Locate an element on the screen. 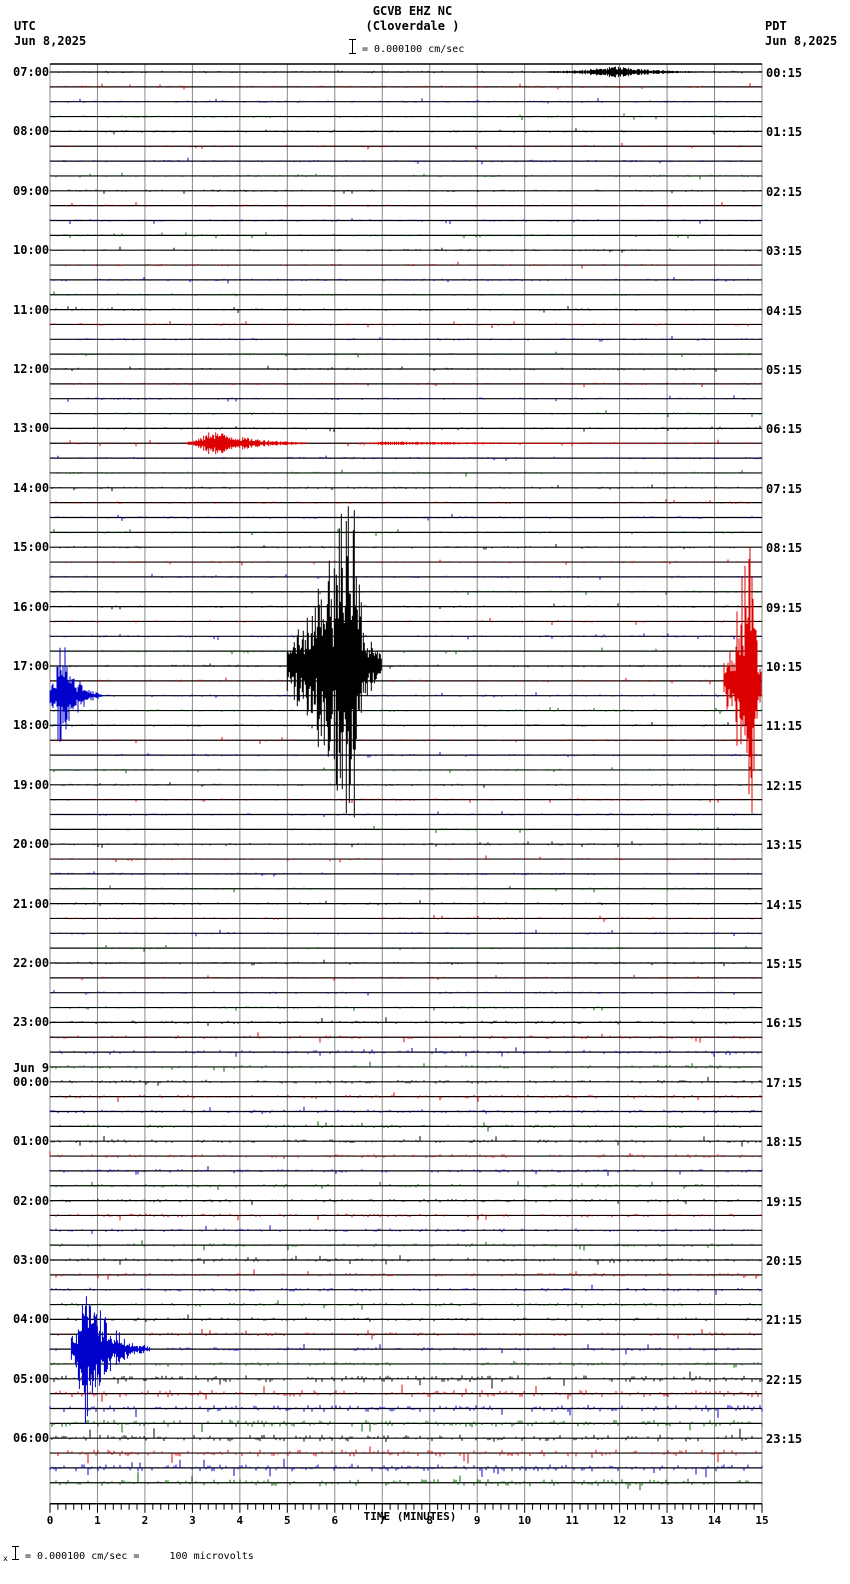  right-hour-label: 20:15 is located at coordinates (784, 1261).